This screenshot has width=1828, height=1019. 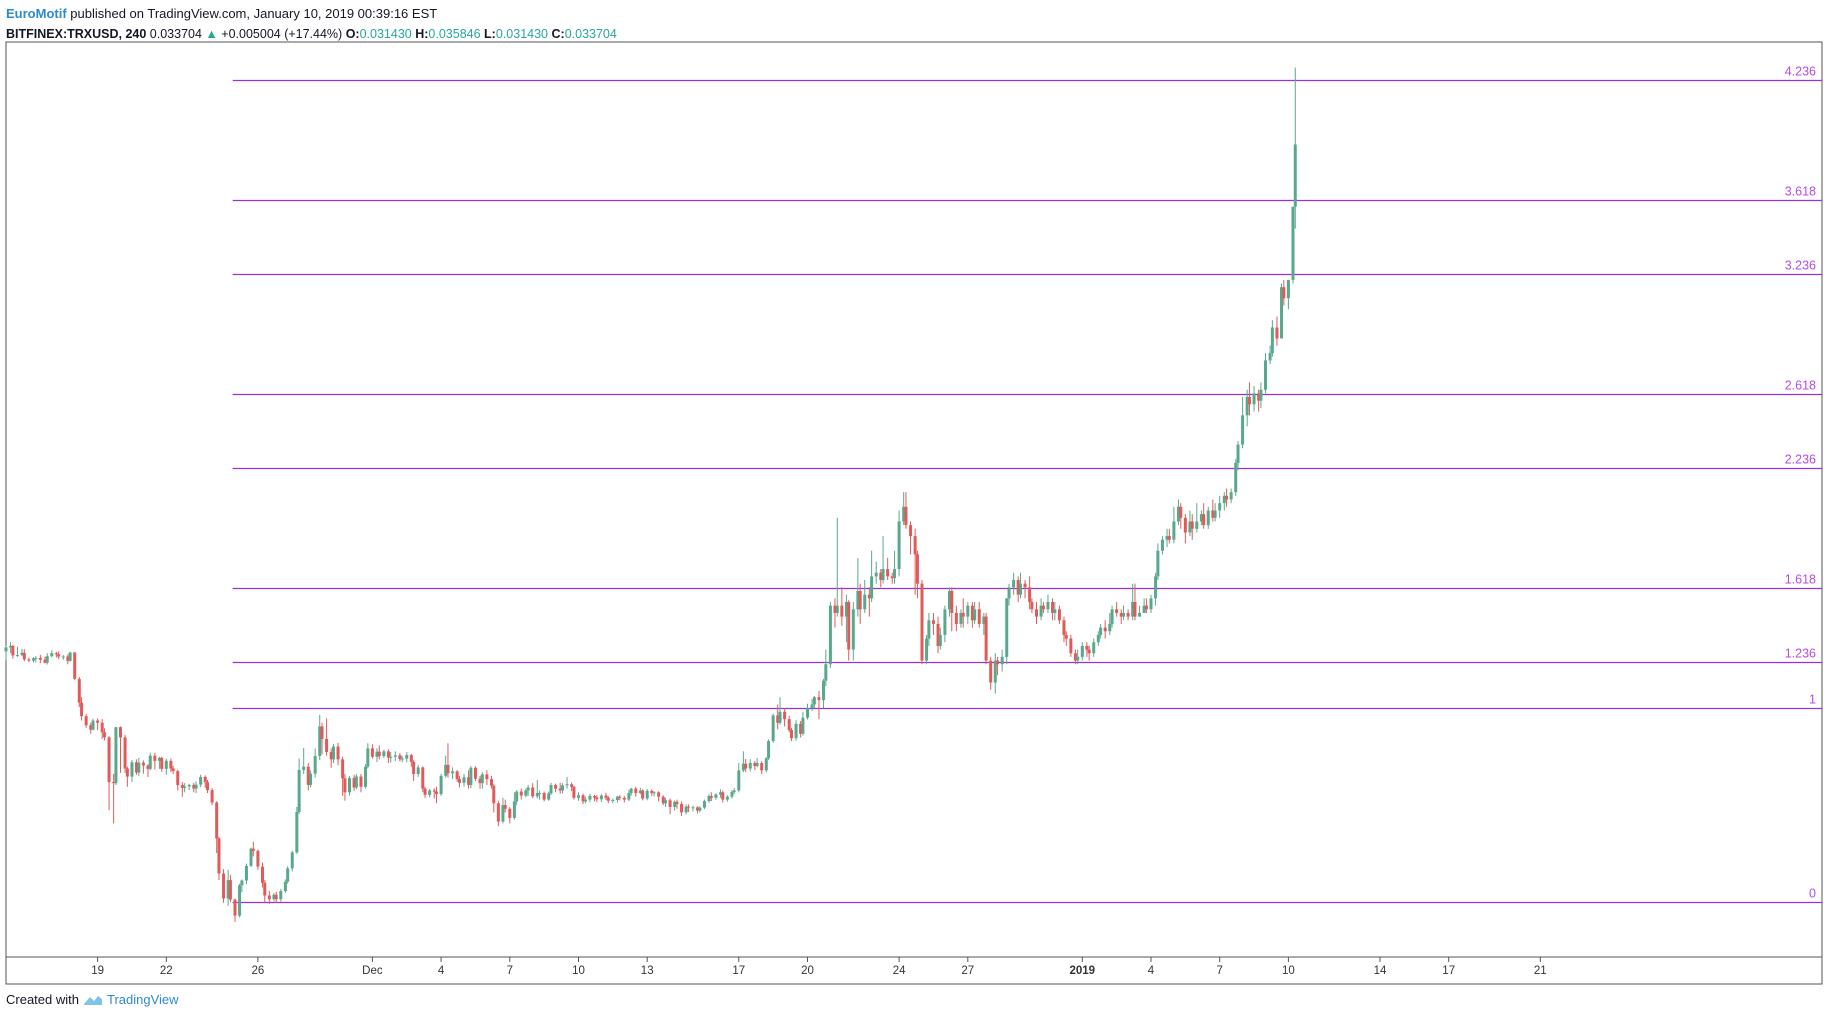 I want to click on time-tick-label: 10, so click(x=1288, y=971).